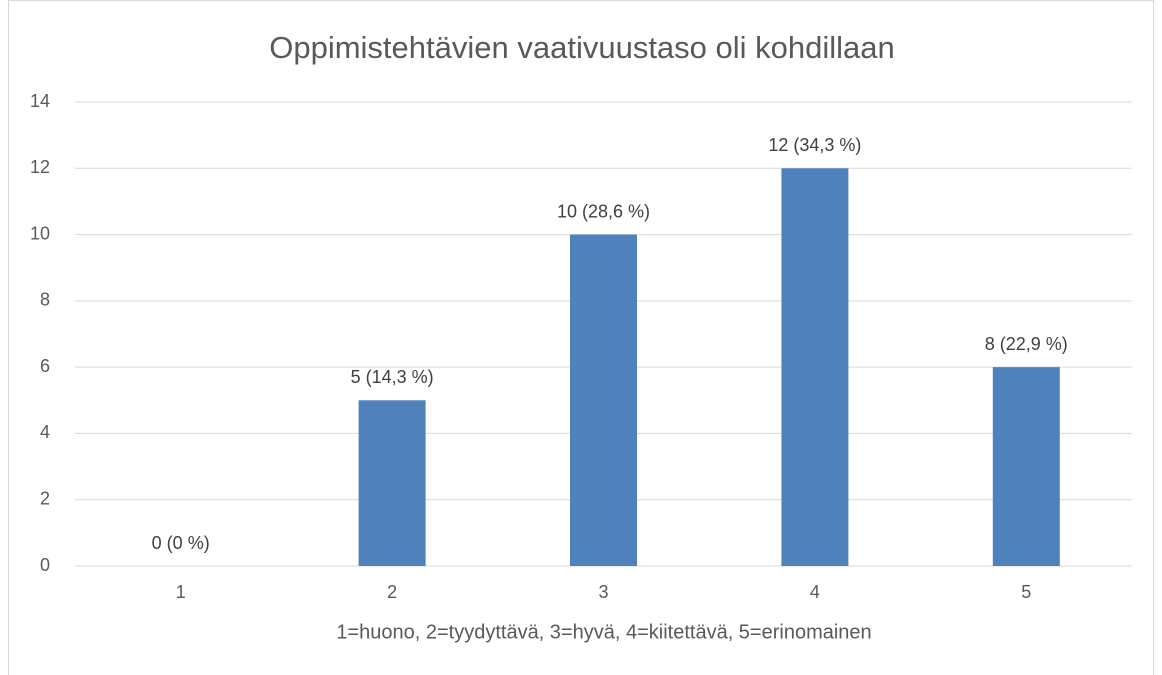  What do you see at coordinates (45, 498) in the screenshot?
I see `y-tick-label: 2` at bounding box center [45, 498].